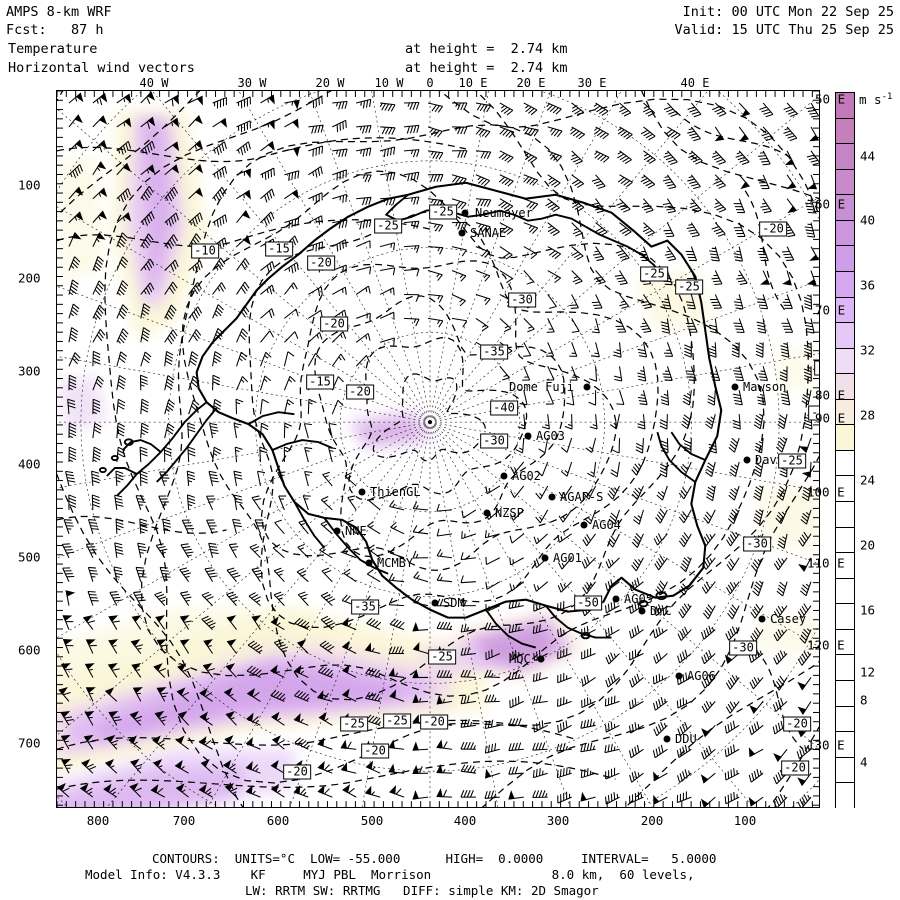 This screenshot has width=900, height=900. Describe the element at coordinates (29, 557) in the screenshot. I see `y-axis-tick: 500` at that location.